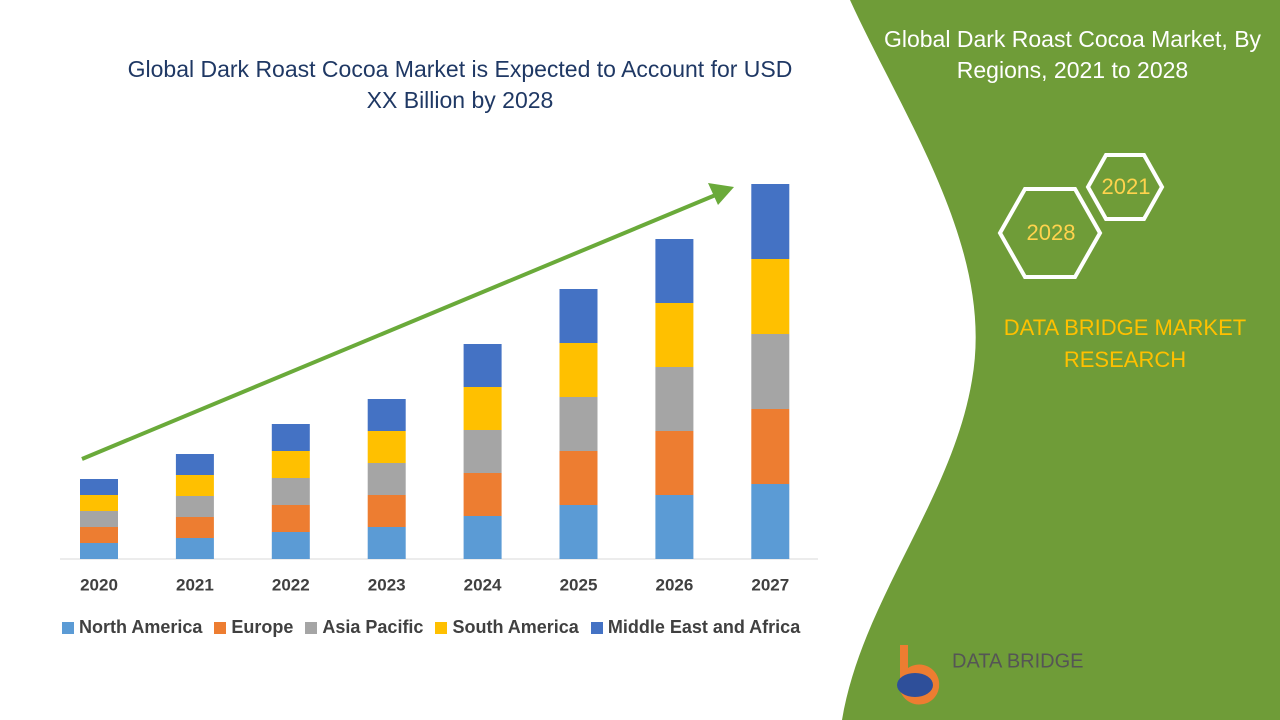  I want to click on legend-label: Middle East and Africa, so click(704, 627).